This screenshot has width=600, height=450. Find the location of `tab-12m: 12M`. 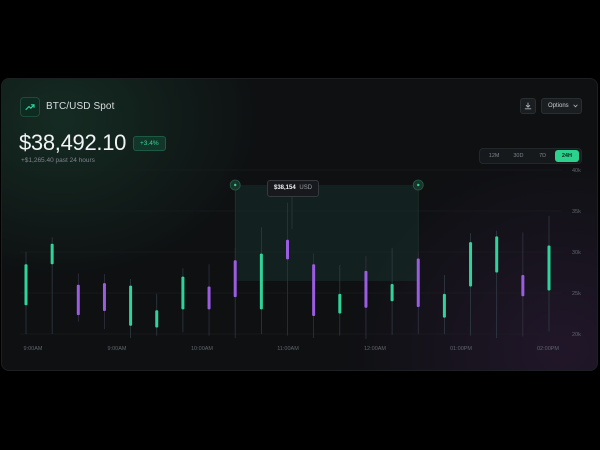

tab-12m: 12M is located at coordinates (494, 156).